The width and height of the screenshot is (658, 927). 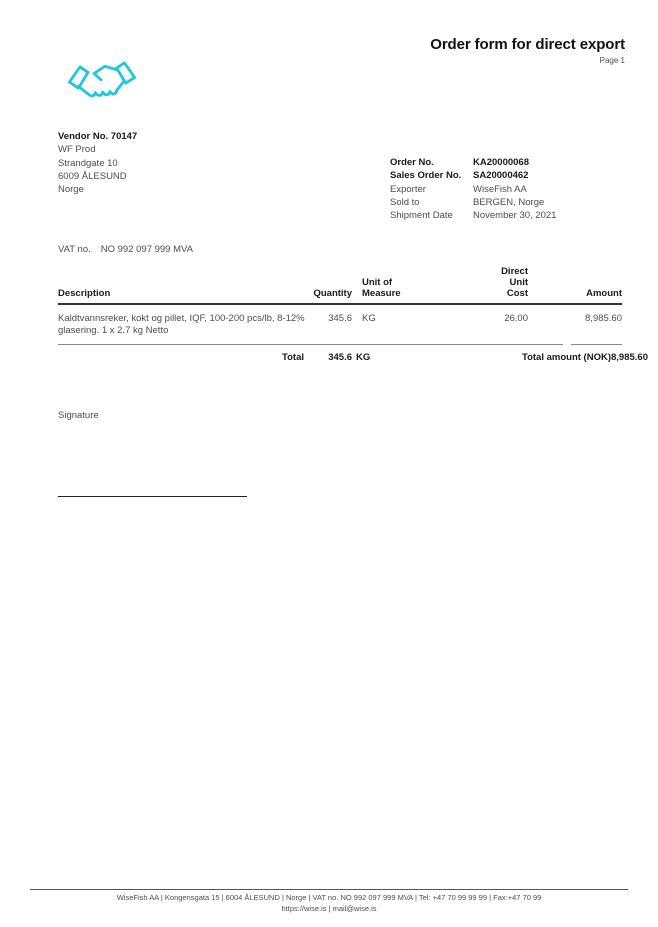 What do you see at coordinates (500, 189) in the screenshot?
I see `exporter-value: WiseFish AA` at bounding box center [500, 189].